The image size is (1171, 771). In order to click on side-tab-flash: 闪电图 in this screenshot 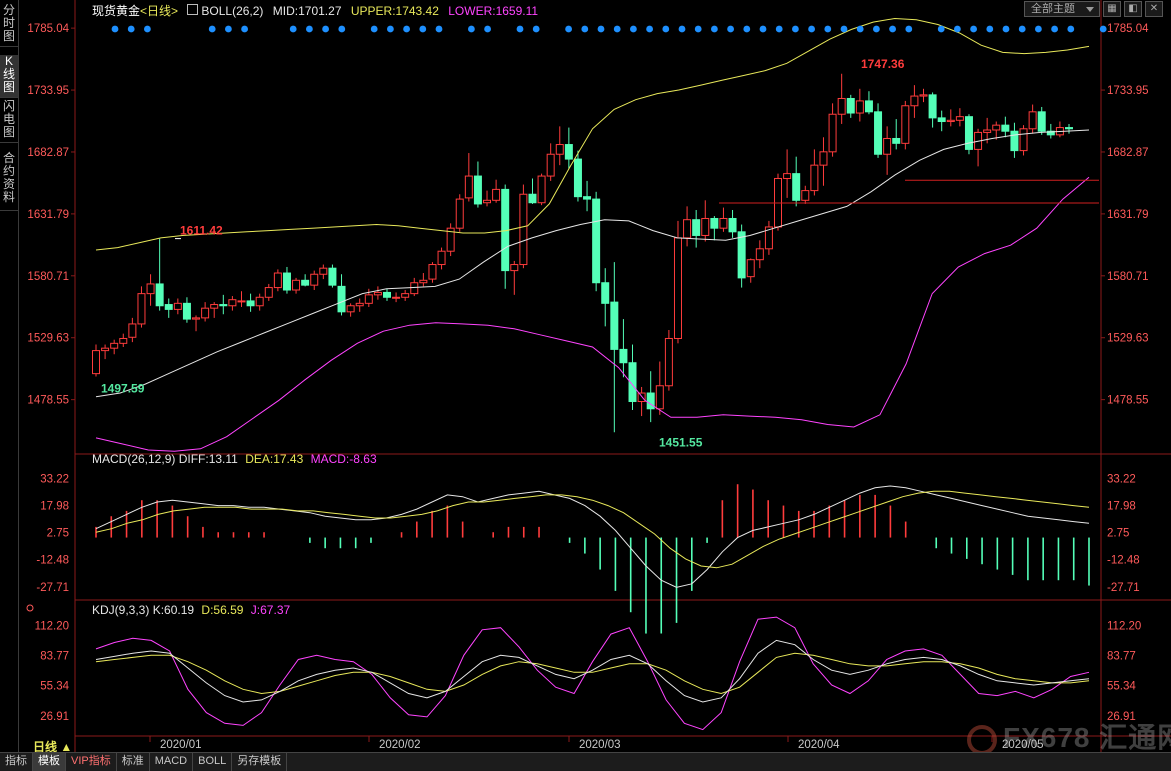, I will do `click(9, 121)`.